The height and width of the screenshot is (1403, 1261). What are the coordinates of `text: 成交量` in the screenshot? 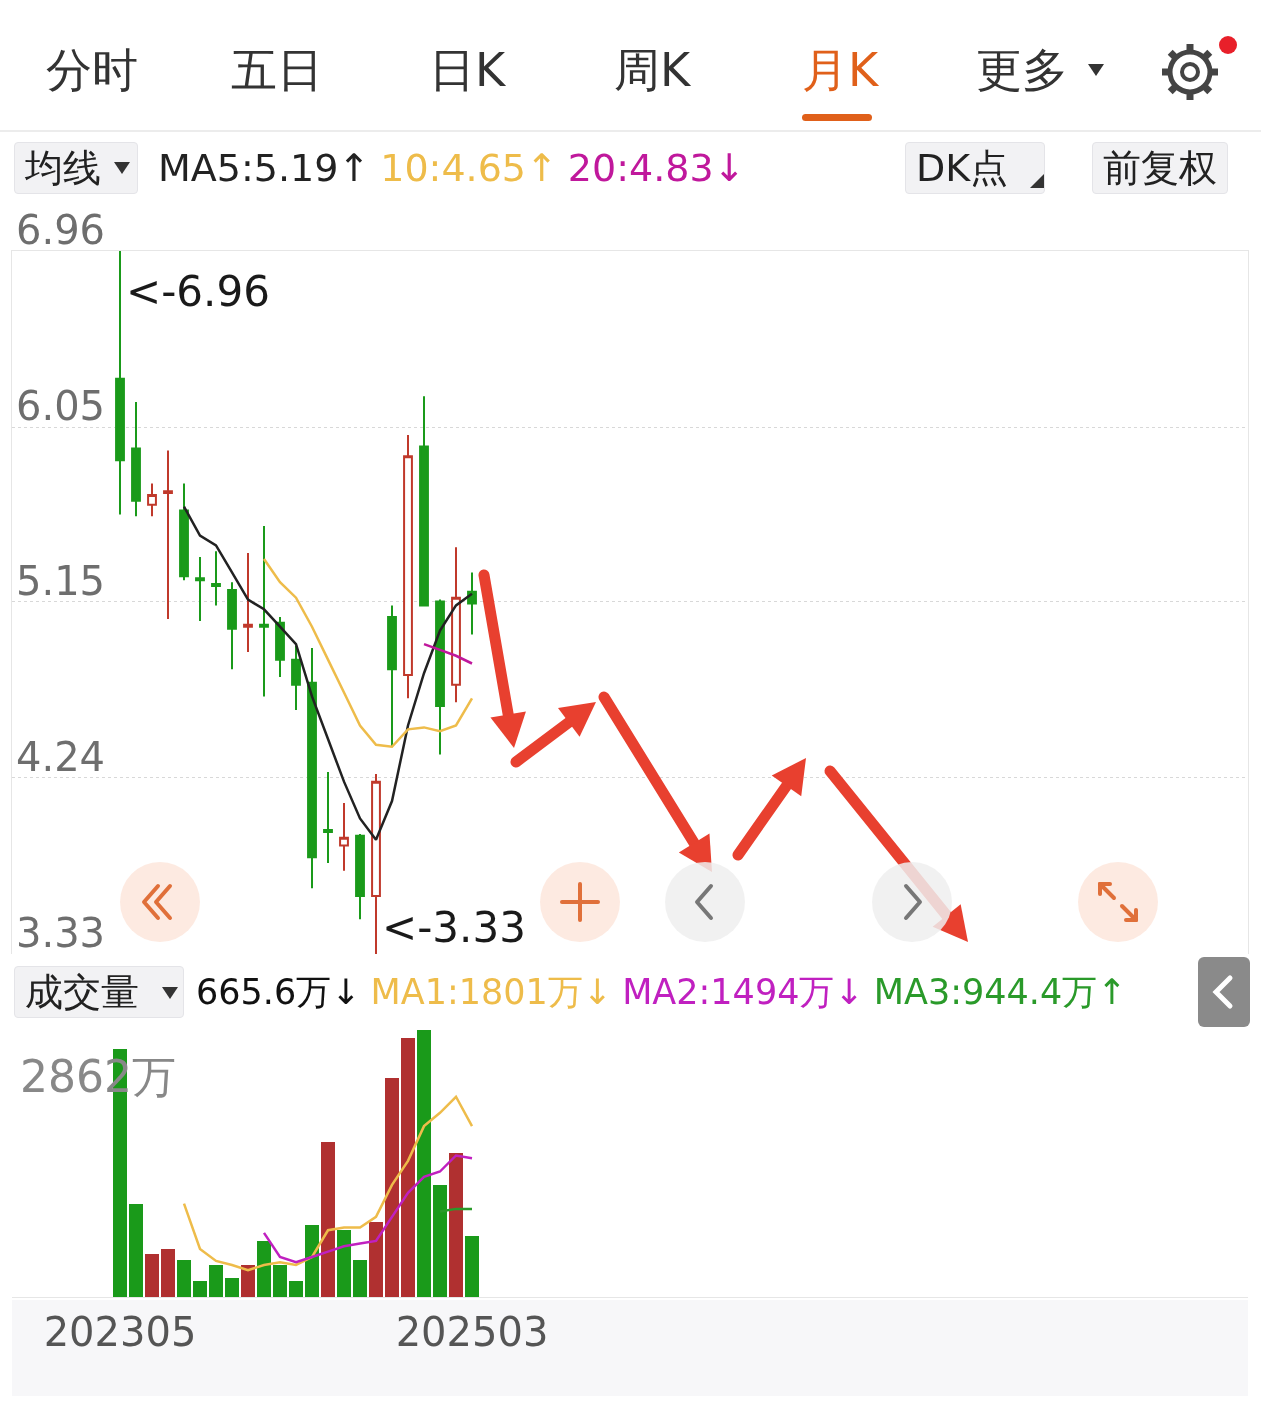 It's located at (99, 992).